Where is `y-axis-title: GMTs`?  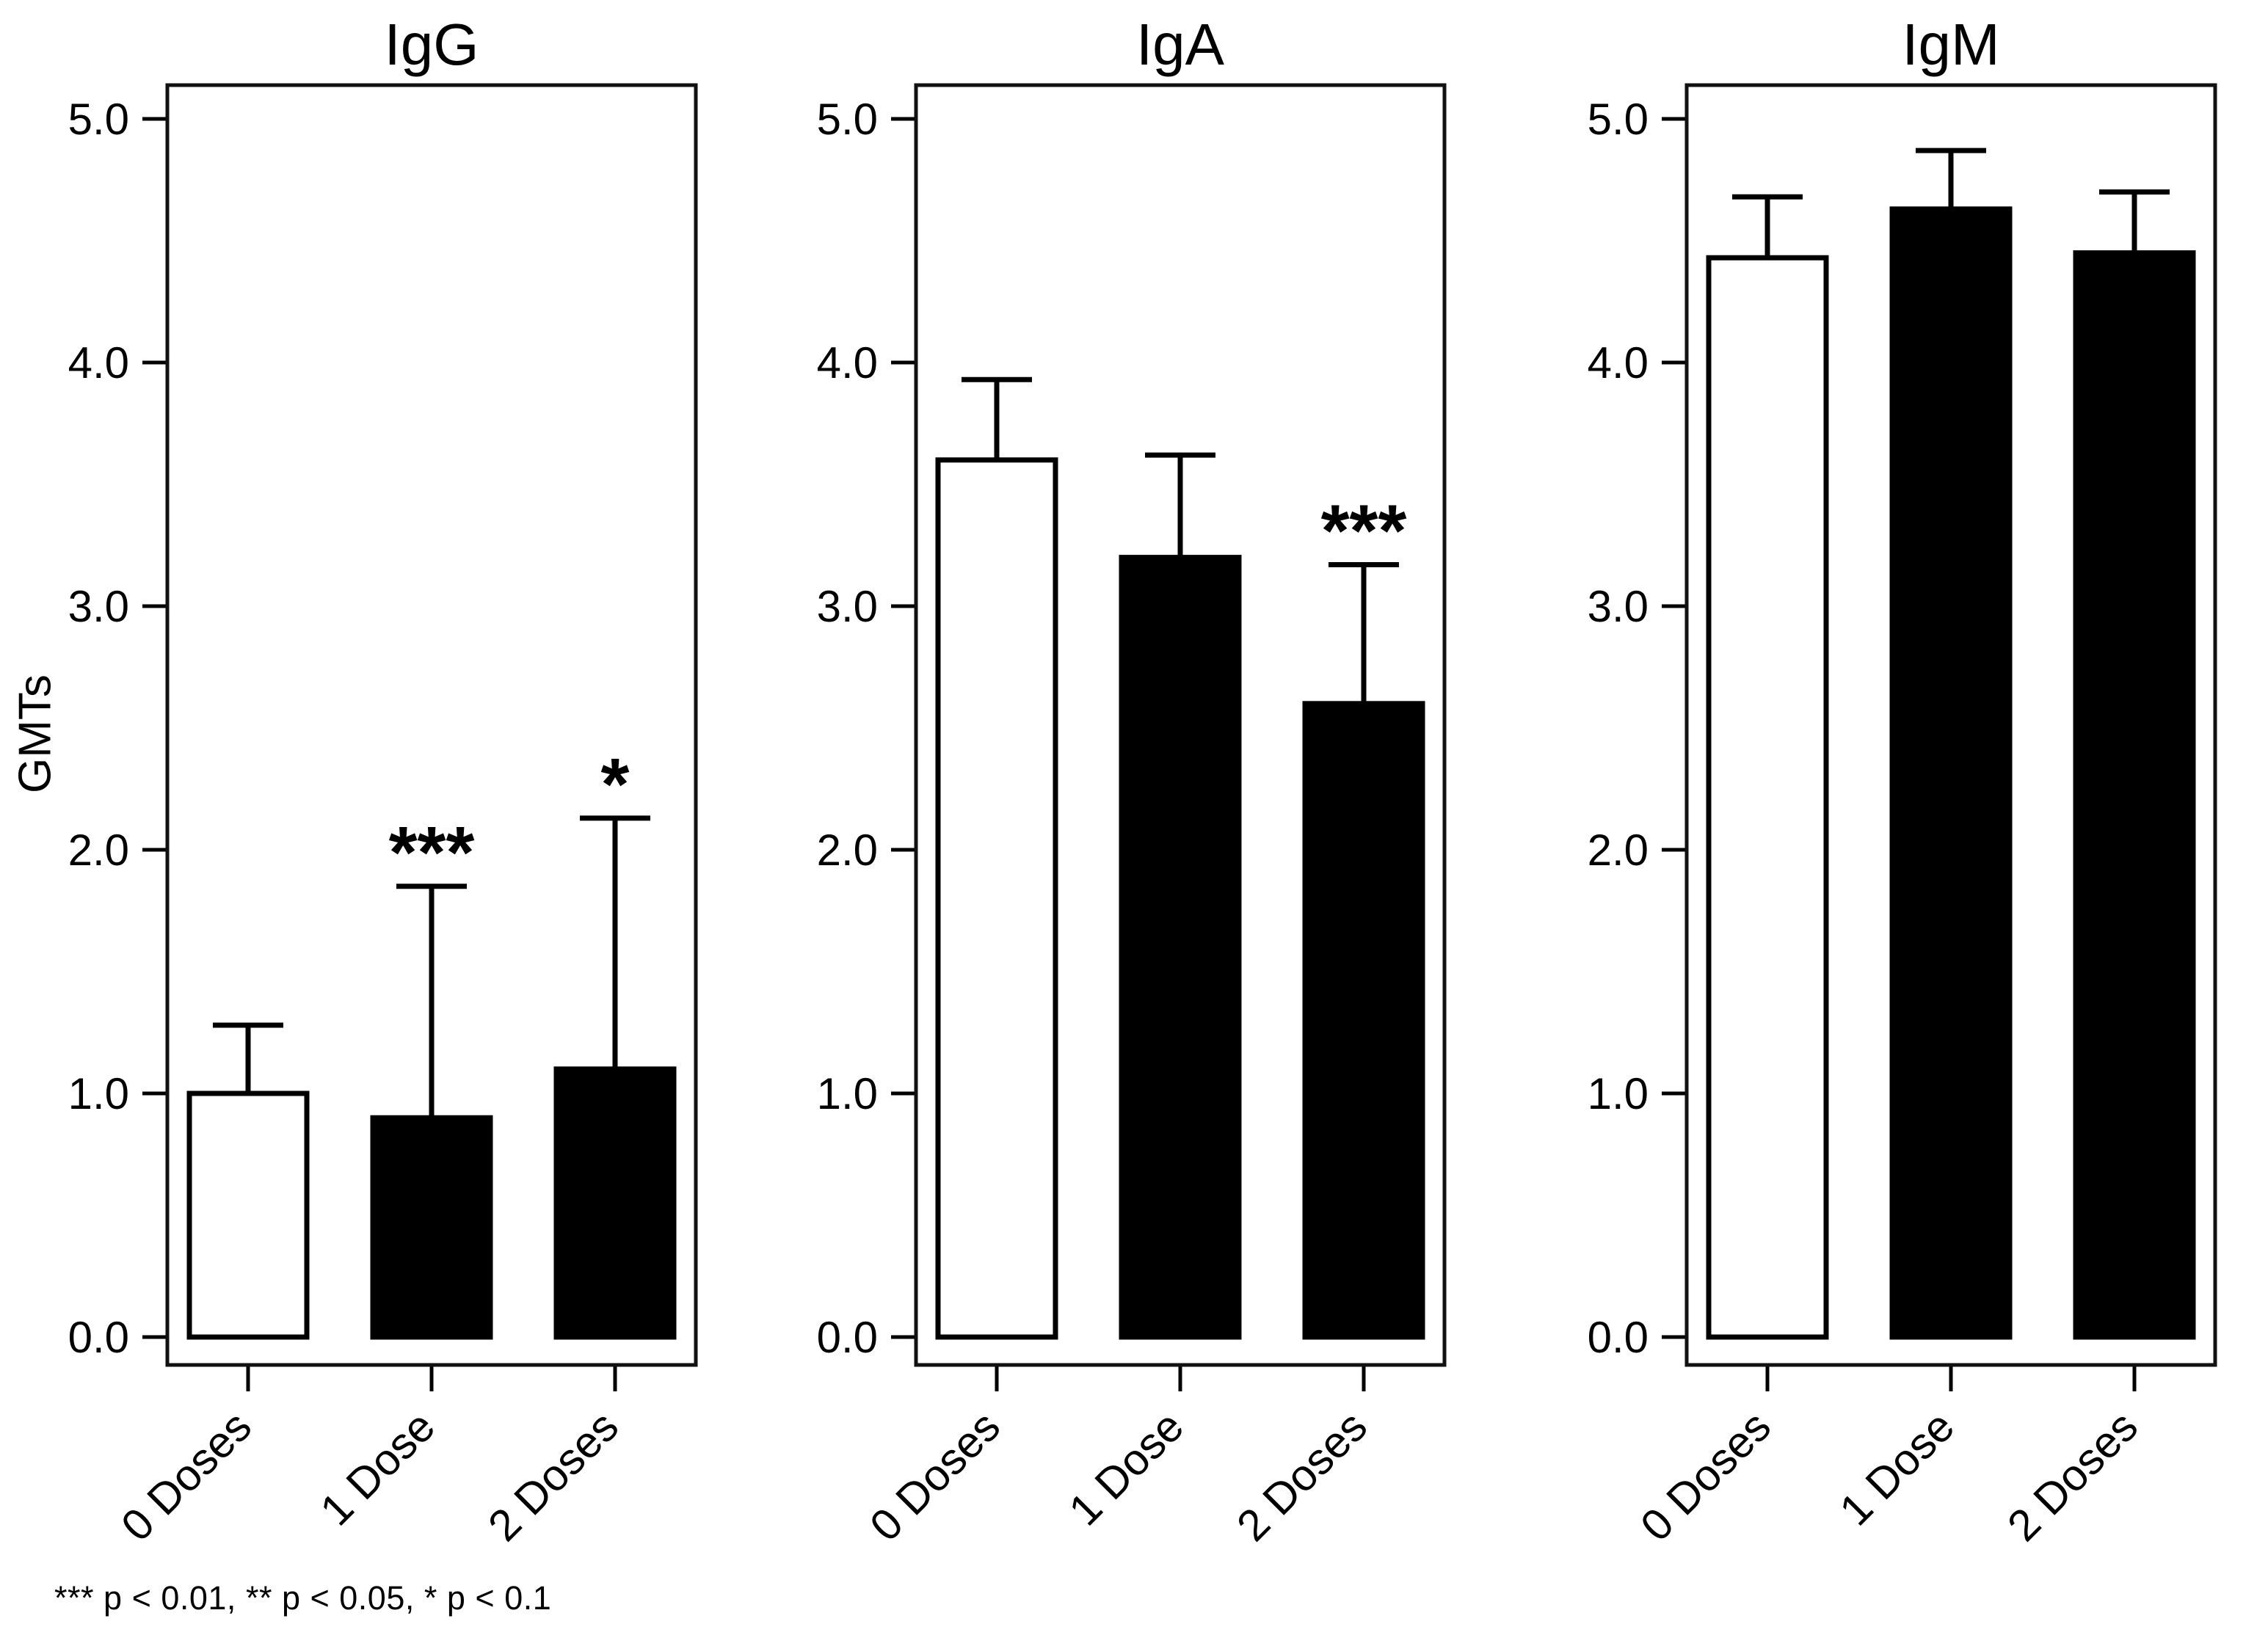 y-axis-title: GMTs is located at coordinates (35, 733).